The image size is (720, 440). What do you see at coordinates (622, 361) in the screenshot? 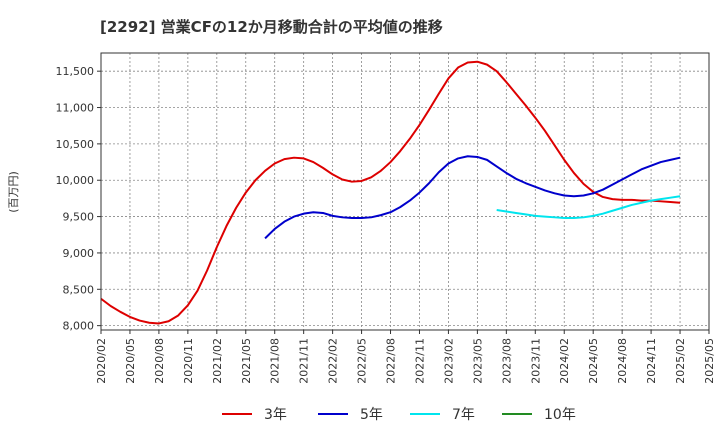
I see `x-tick-label: 2024/08` at bounding box center [622, 361].